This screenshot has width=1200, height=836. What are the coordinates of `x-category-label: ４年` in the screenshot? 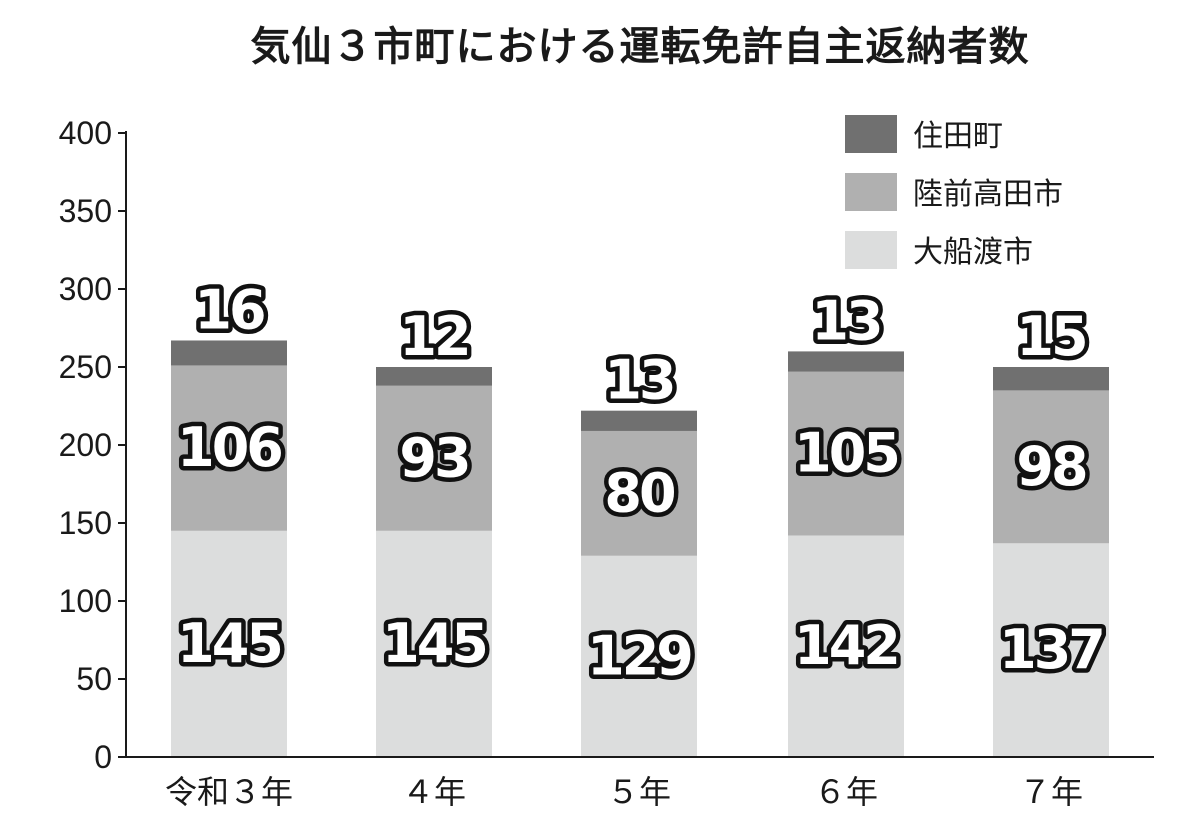 It's located at (434, 792).